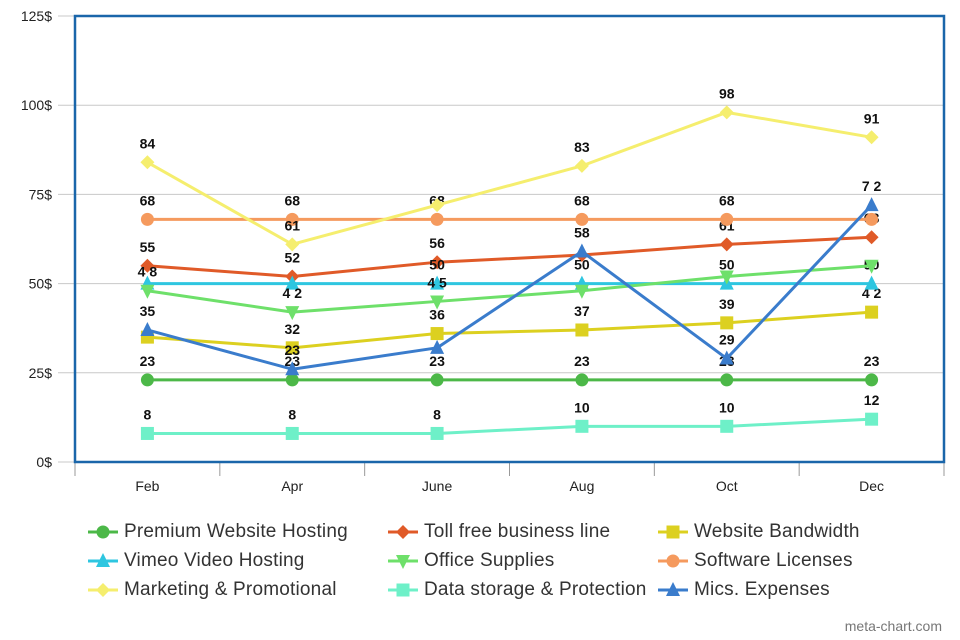 The width and height of the screenshot is (960, 640). I want to click on y-tick-label: 75$, so click(41, 194).